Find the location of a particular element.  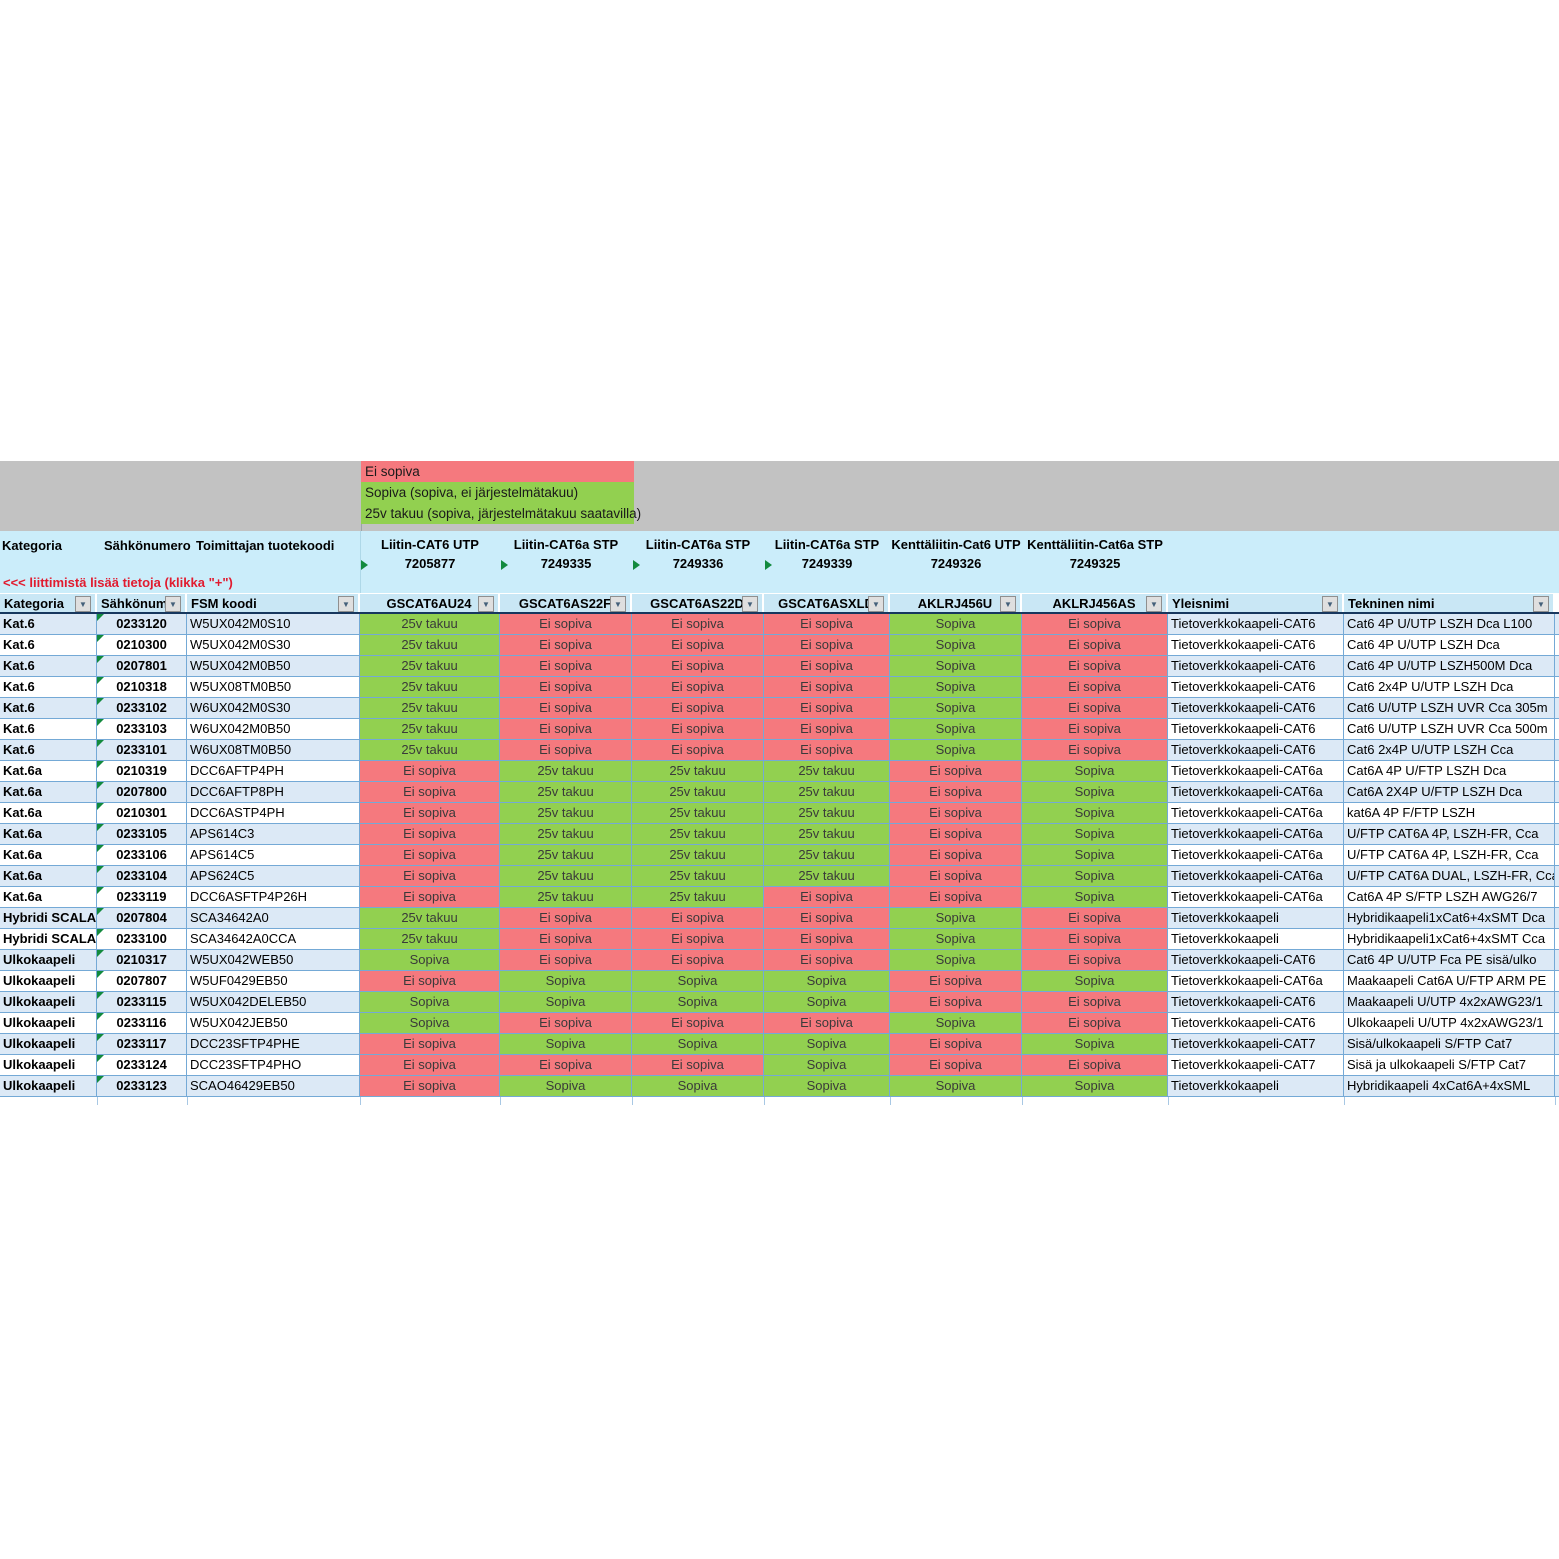

fsm-code-cell: W6UX042M0S30 is located at coordinates (273, 708).